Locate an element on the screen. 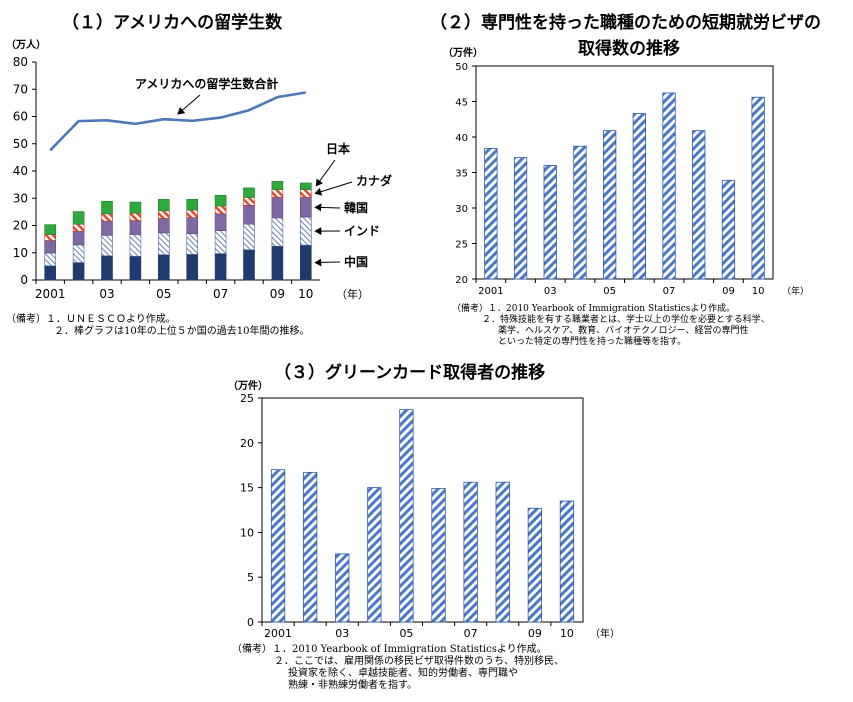 This screenshot has height=702, width=853. c2-y-tick-label: 35 is located at coordinates (461, 174).